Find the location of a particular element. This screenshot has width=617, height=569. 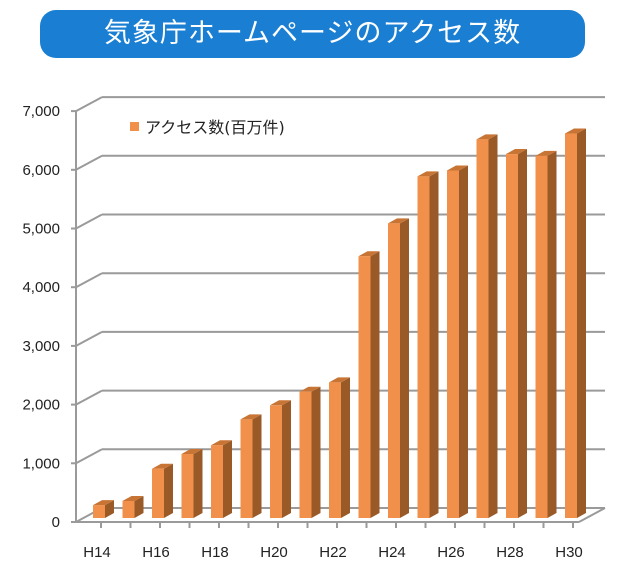

x-tick-label: H18 is located at coordinates (215, 552).